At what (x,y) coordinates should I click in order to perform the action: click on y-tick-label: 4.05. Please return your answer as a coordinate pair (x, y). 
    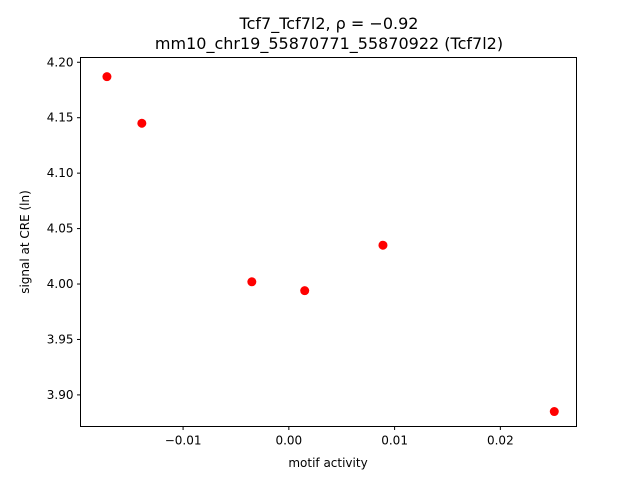
    Looking at the image, I should click on (60, 229).